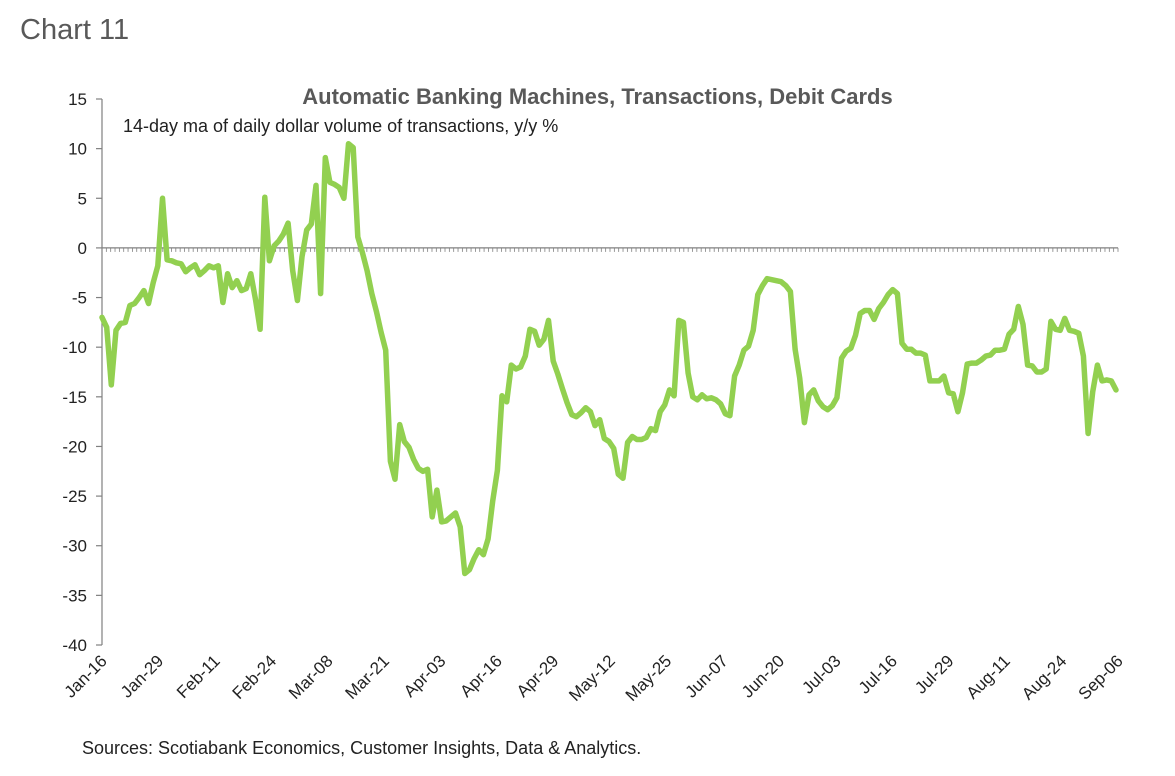  I want to click on x-tick-label: Aug-11, so click(988, 676).